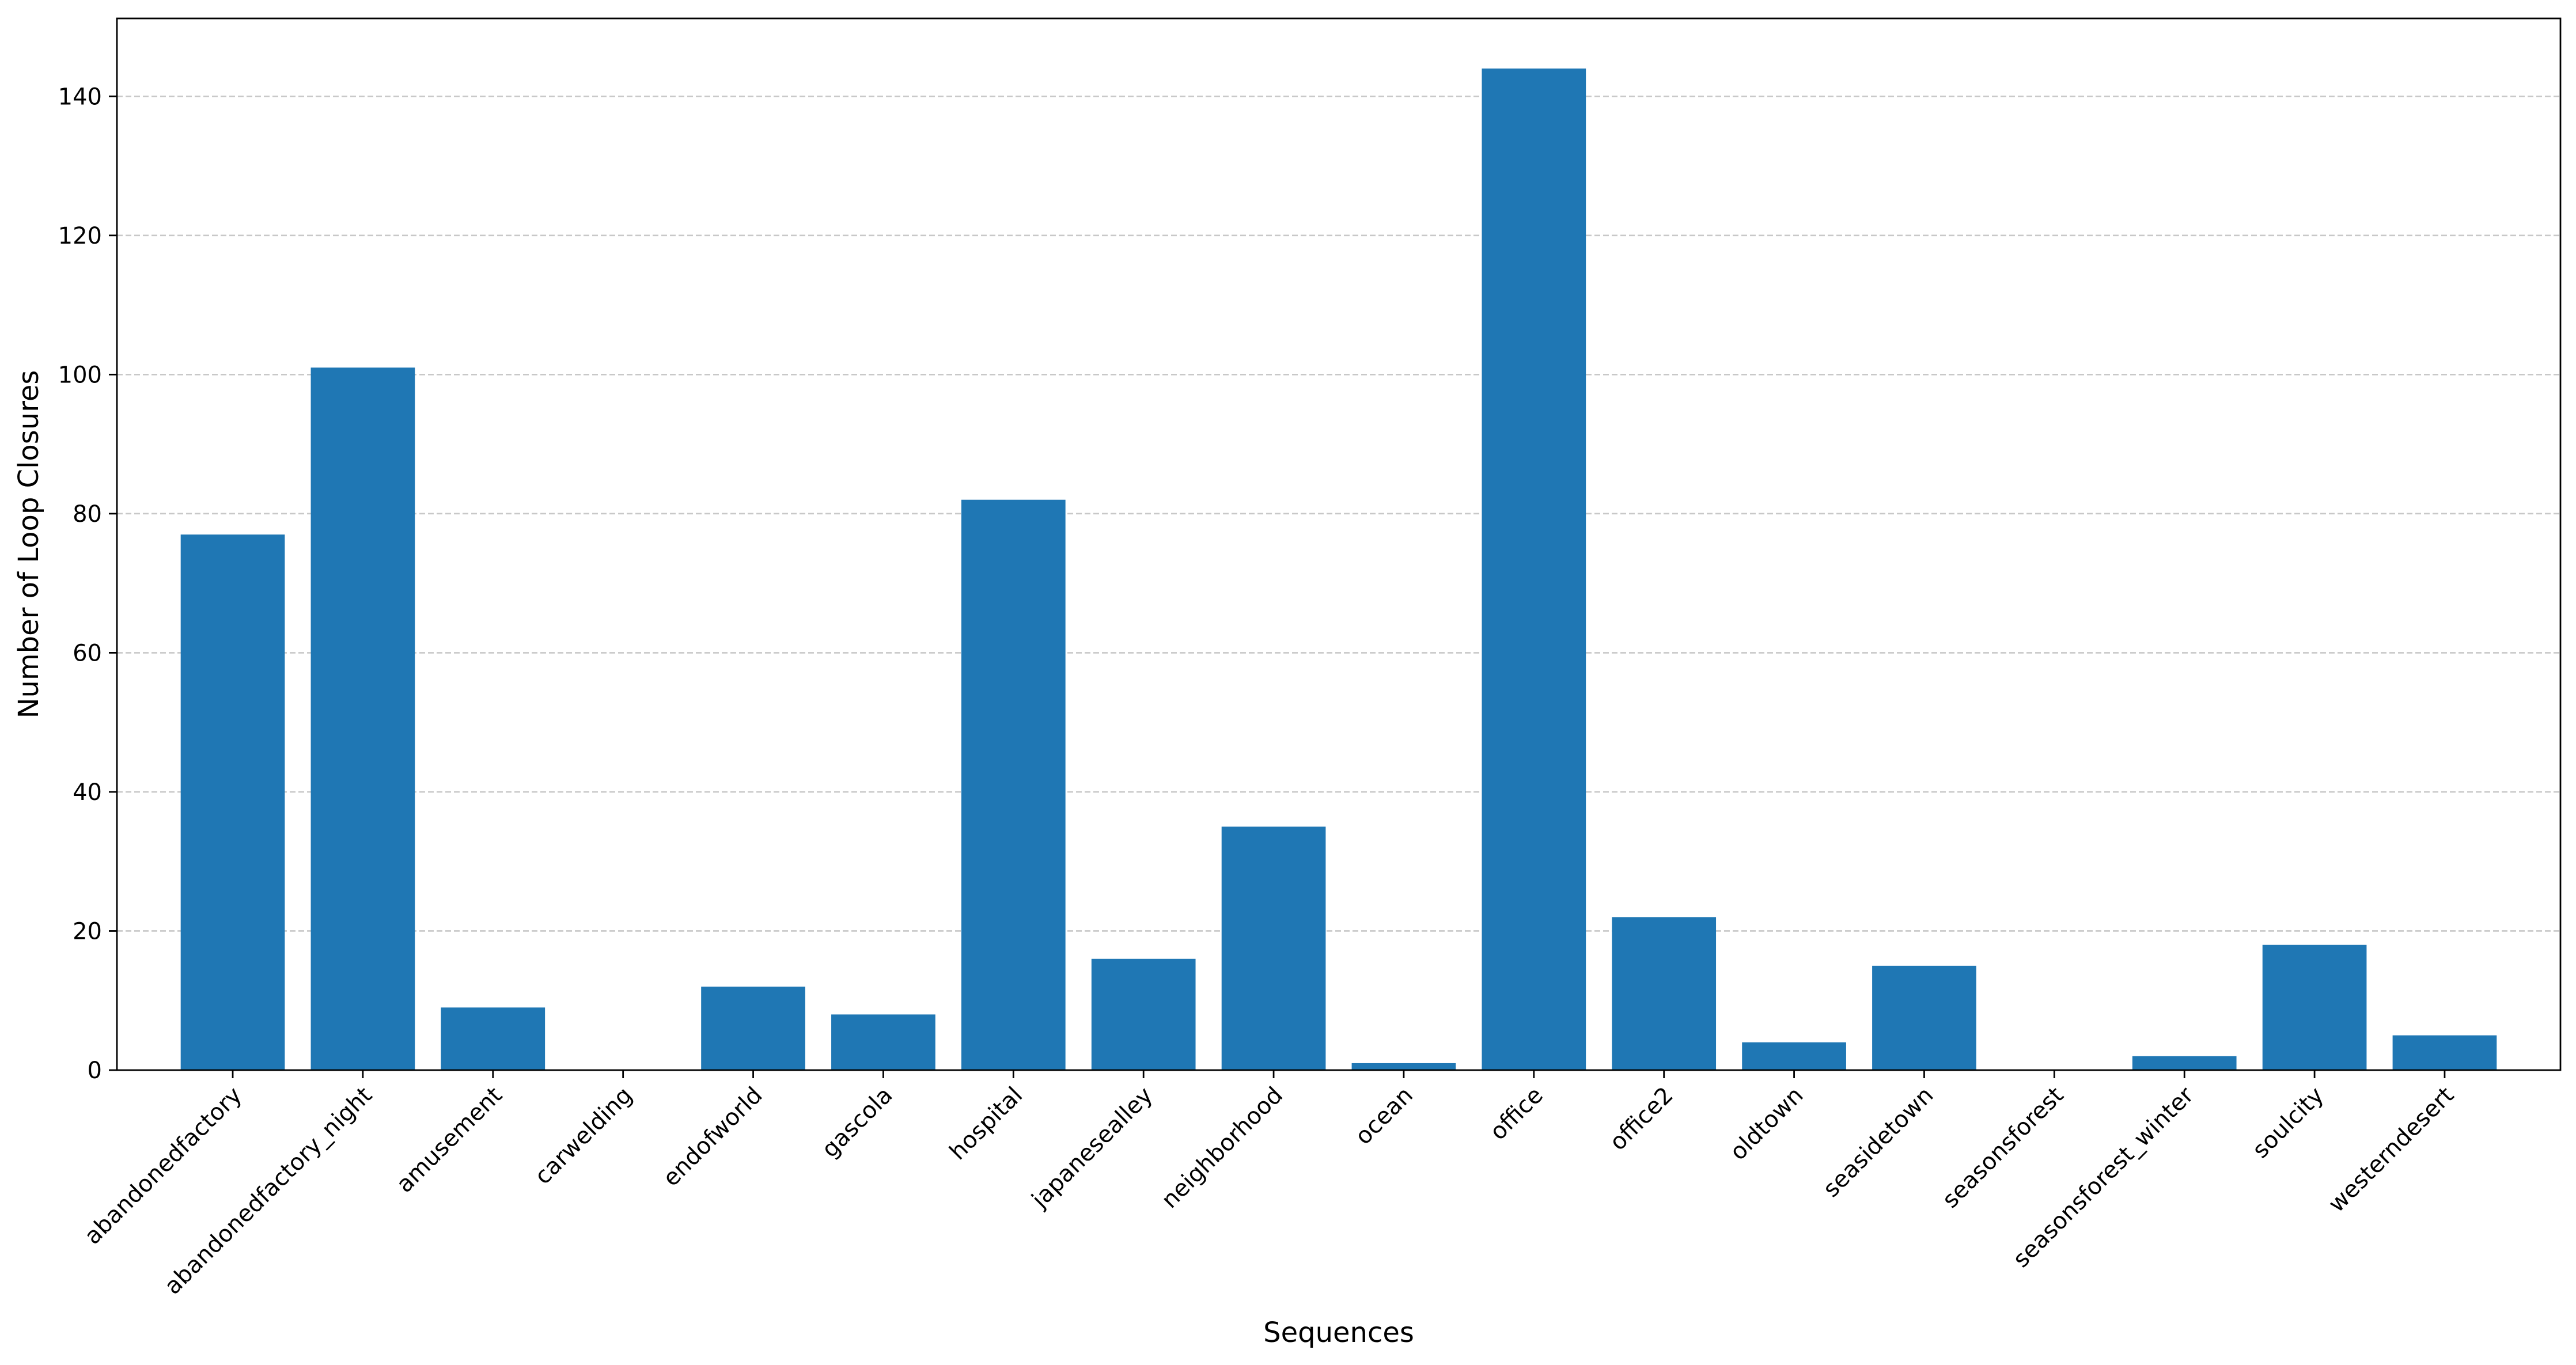 This screenshot has width=2576, height=1365. What do you see at coordinates (1013, 784) in the screenshot?
I see `bar-hospital` at bounding box center [1013, 784].